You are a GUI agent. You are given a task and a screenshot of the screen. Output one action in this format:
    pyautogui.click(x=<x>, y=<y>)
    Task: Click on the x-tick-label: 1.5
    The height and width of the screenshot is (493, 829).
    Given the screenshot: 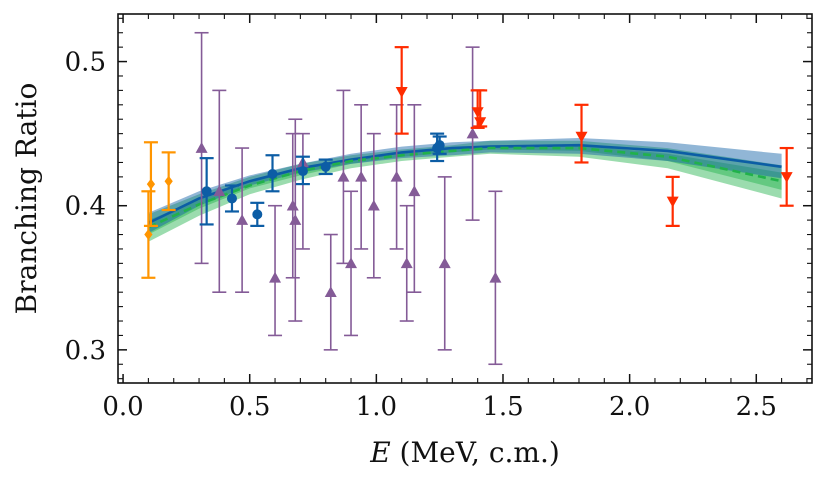 What is the action you would take?
    pyautogui.click(x=502, y=407)
    